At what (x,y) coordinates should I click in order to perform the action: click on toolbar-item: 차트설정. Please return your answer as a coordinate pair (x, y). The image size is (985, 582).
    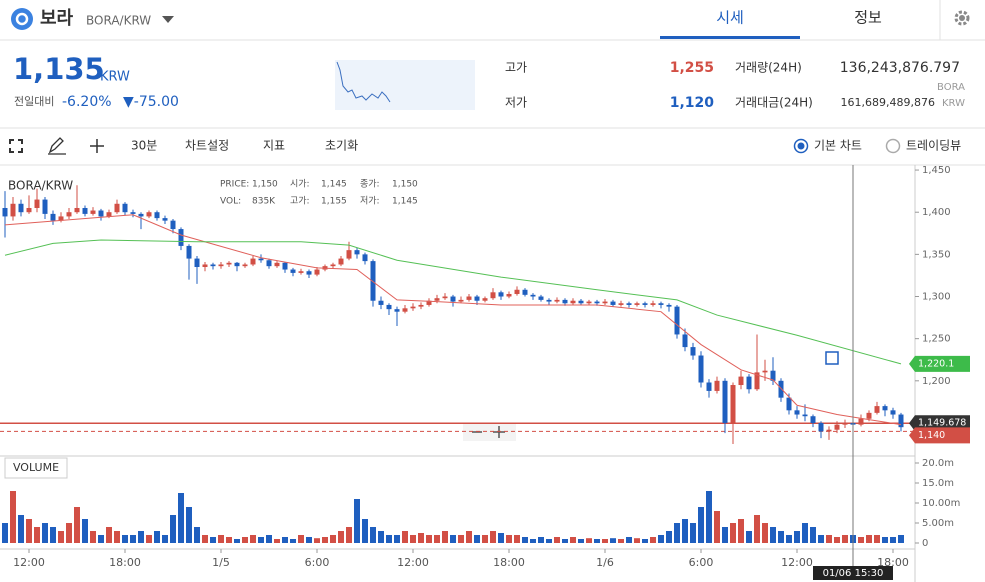
    Looking at the image, I should click on (207, 146).